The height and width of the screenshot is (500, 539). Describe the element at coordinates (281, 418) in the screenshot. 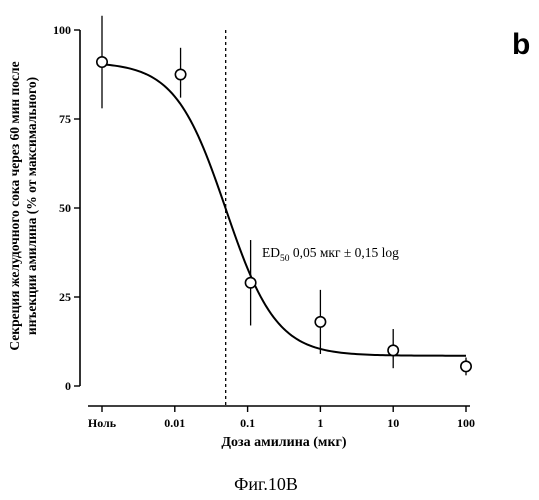

I see `x-axis-ticks: Ноль 0.01 0.1 1 10 100` at that location.